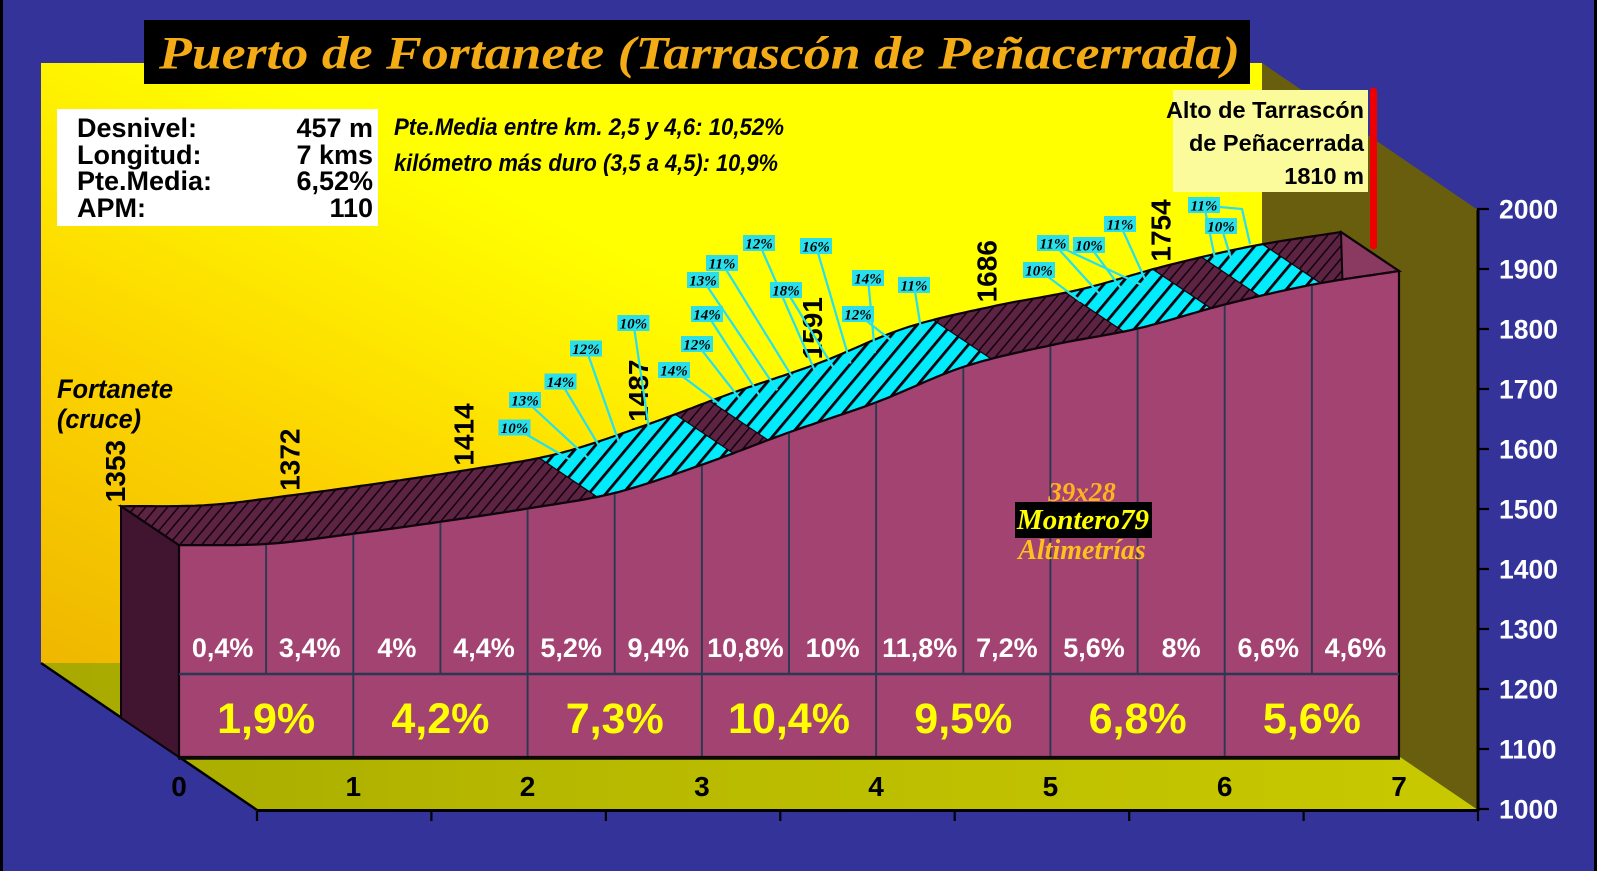 The height and width of the screenshot is (871, 1597). What do you see at coordinates (223, 648) in the screenshot?
I see `svg-text: 0,4%` at bounding box center [223, 648].